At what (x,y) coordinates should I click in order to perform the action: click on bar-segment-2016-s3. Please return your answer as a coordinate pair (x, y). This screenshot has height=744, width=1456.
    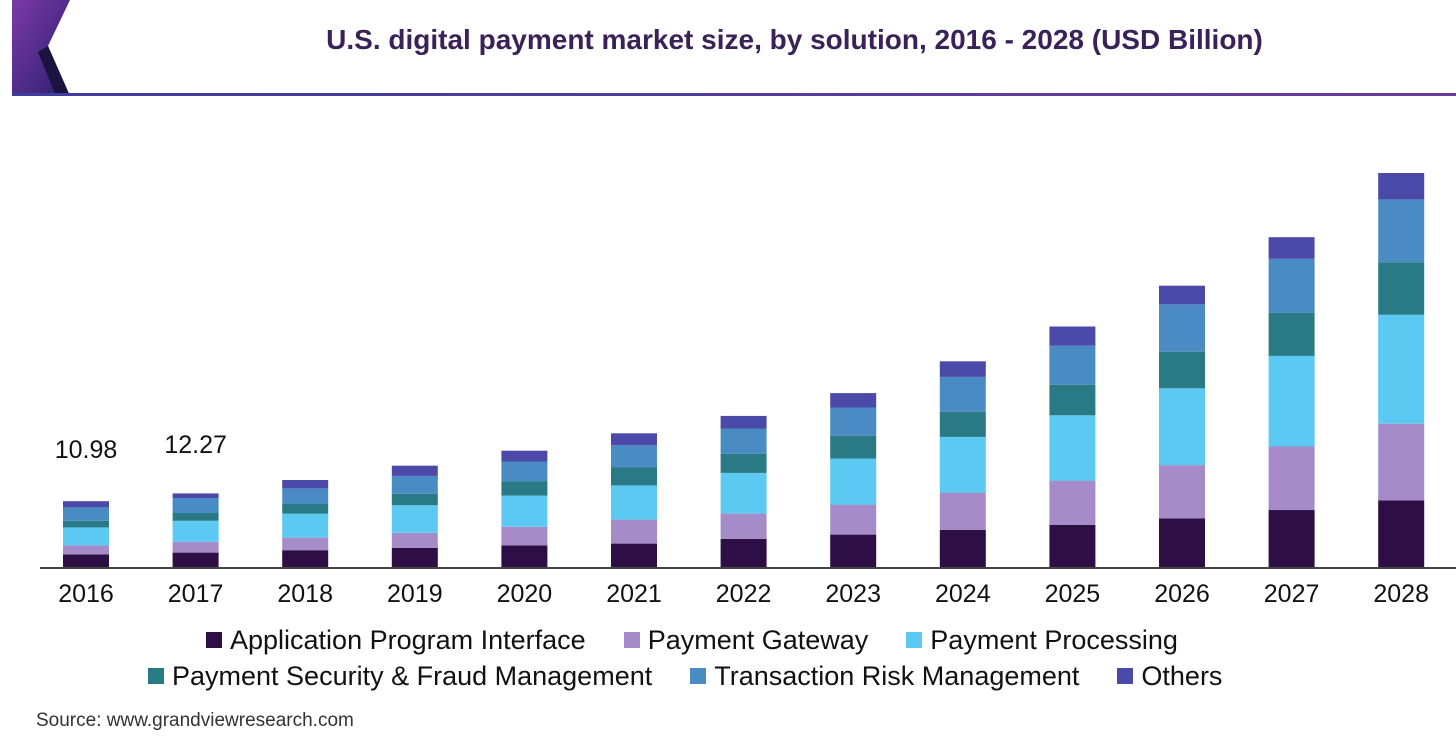
    Looking at the image, I should click on (86, 524).